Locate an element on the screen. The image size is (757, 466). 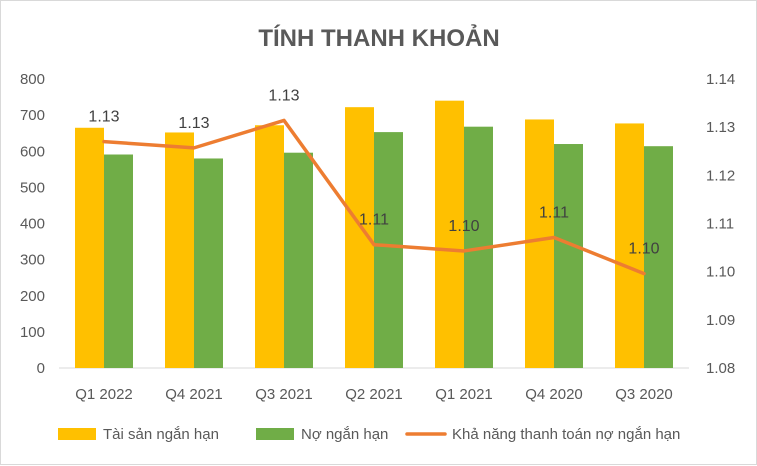
left-axis-tick-label: 300 is located at coordinates (32, 260).